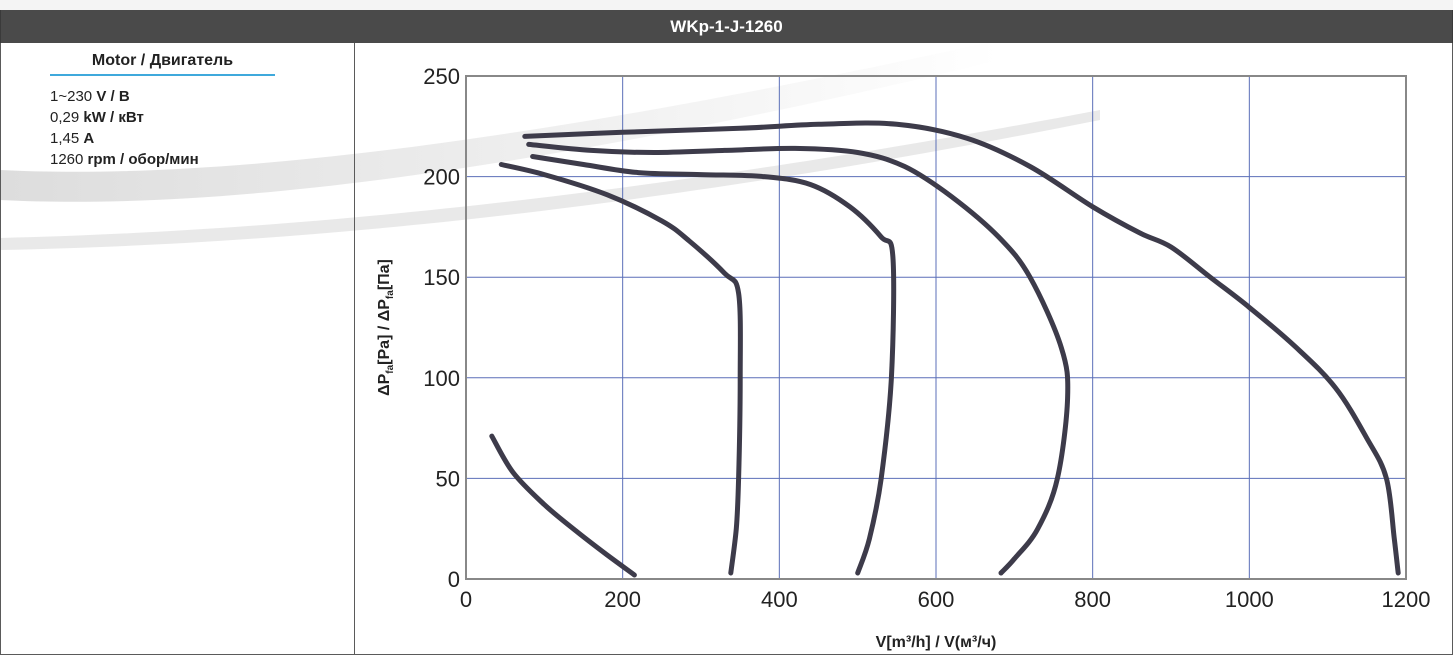  Describe the element at coordinates (1249, 599) in the screenshot. I see `x-tick-label: 1000` at that location.